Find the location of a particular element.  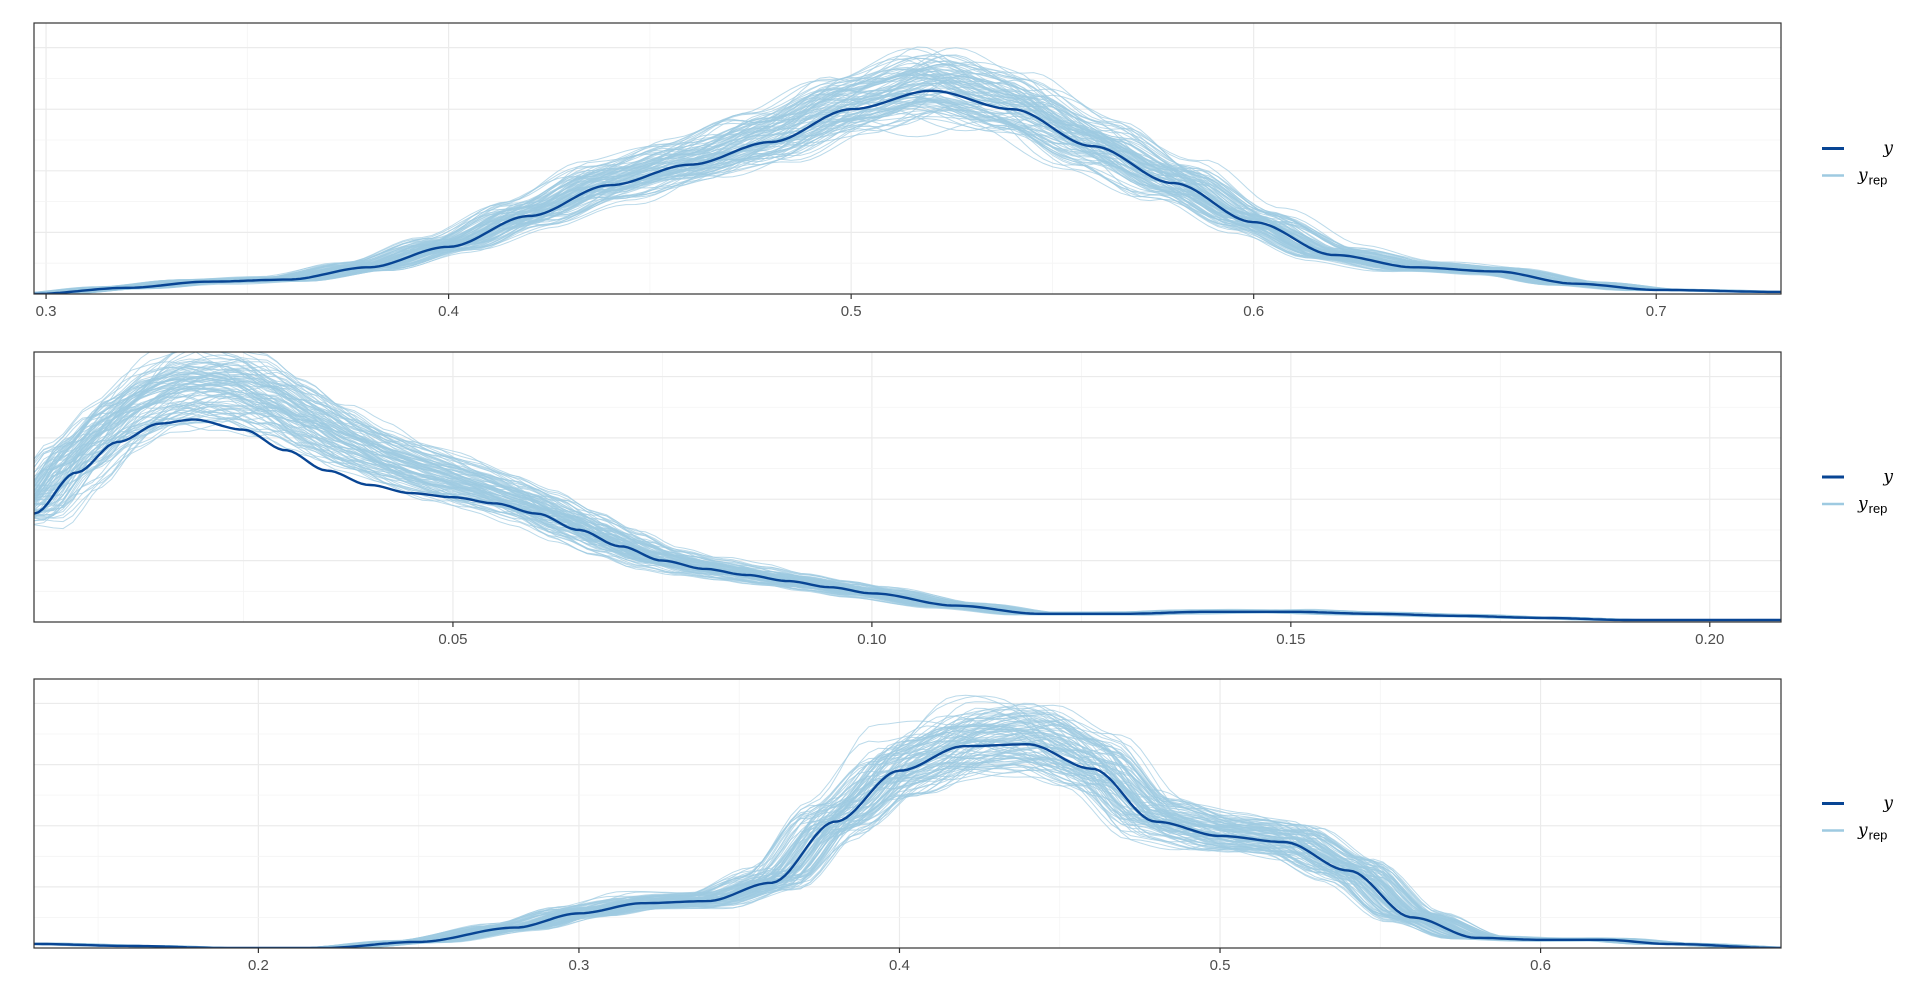

x-tick-label: 0.05 is located at coordinates (452, 639).